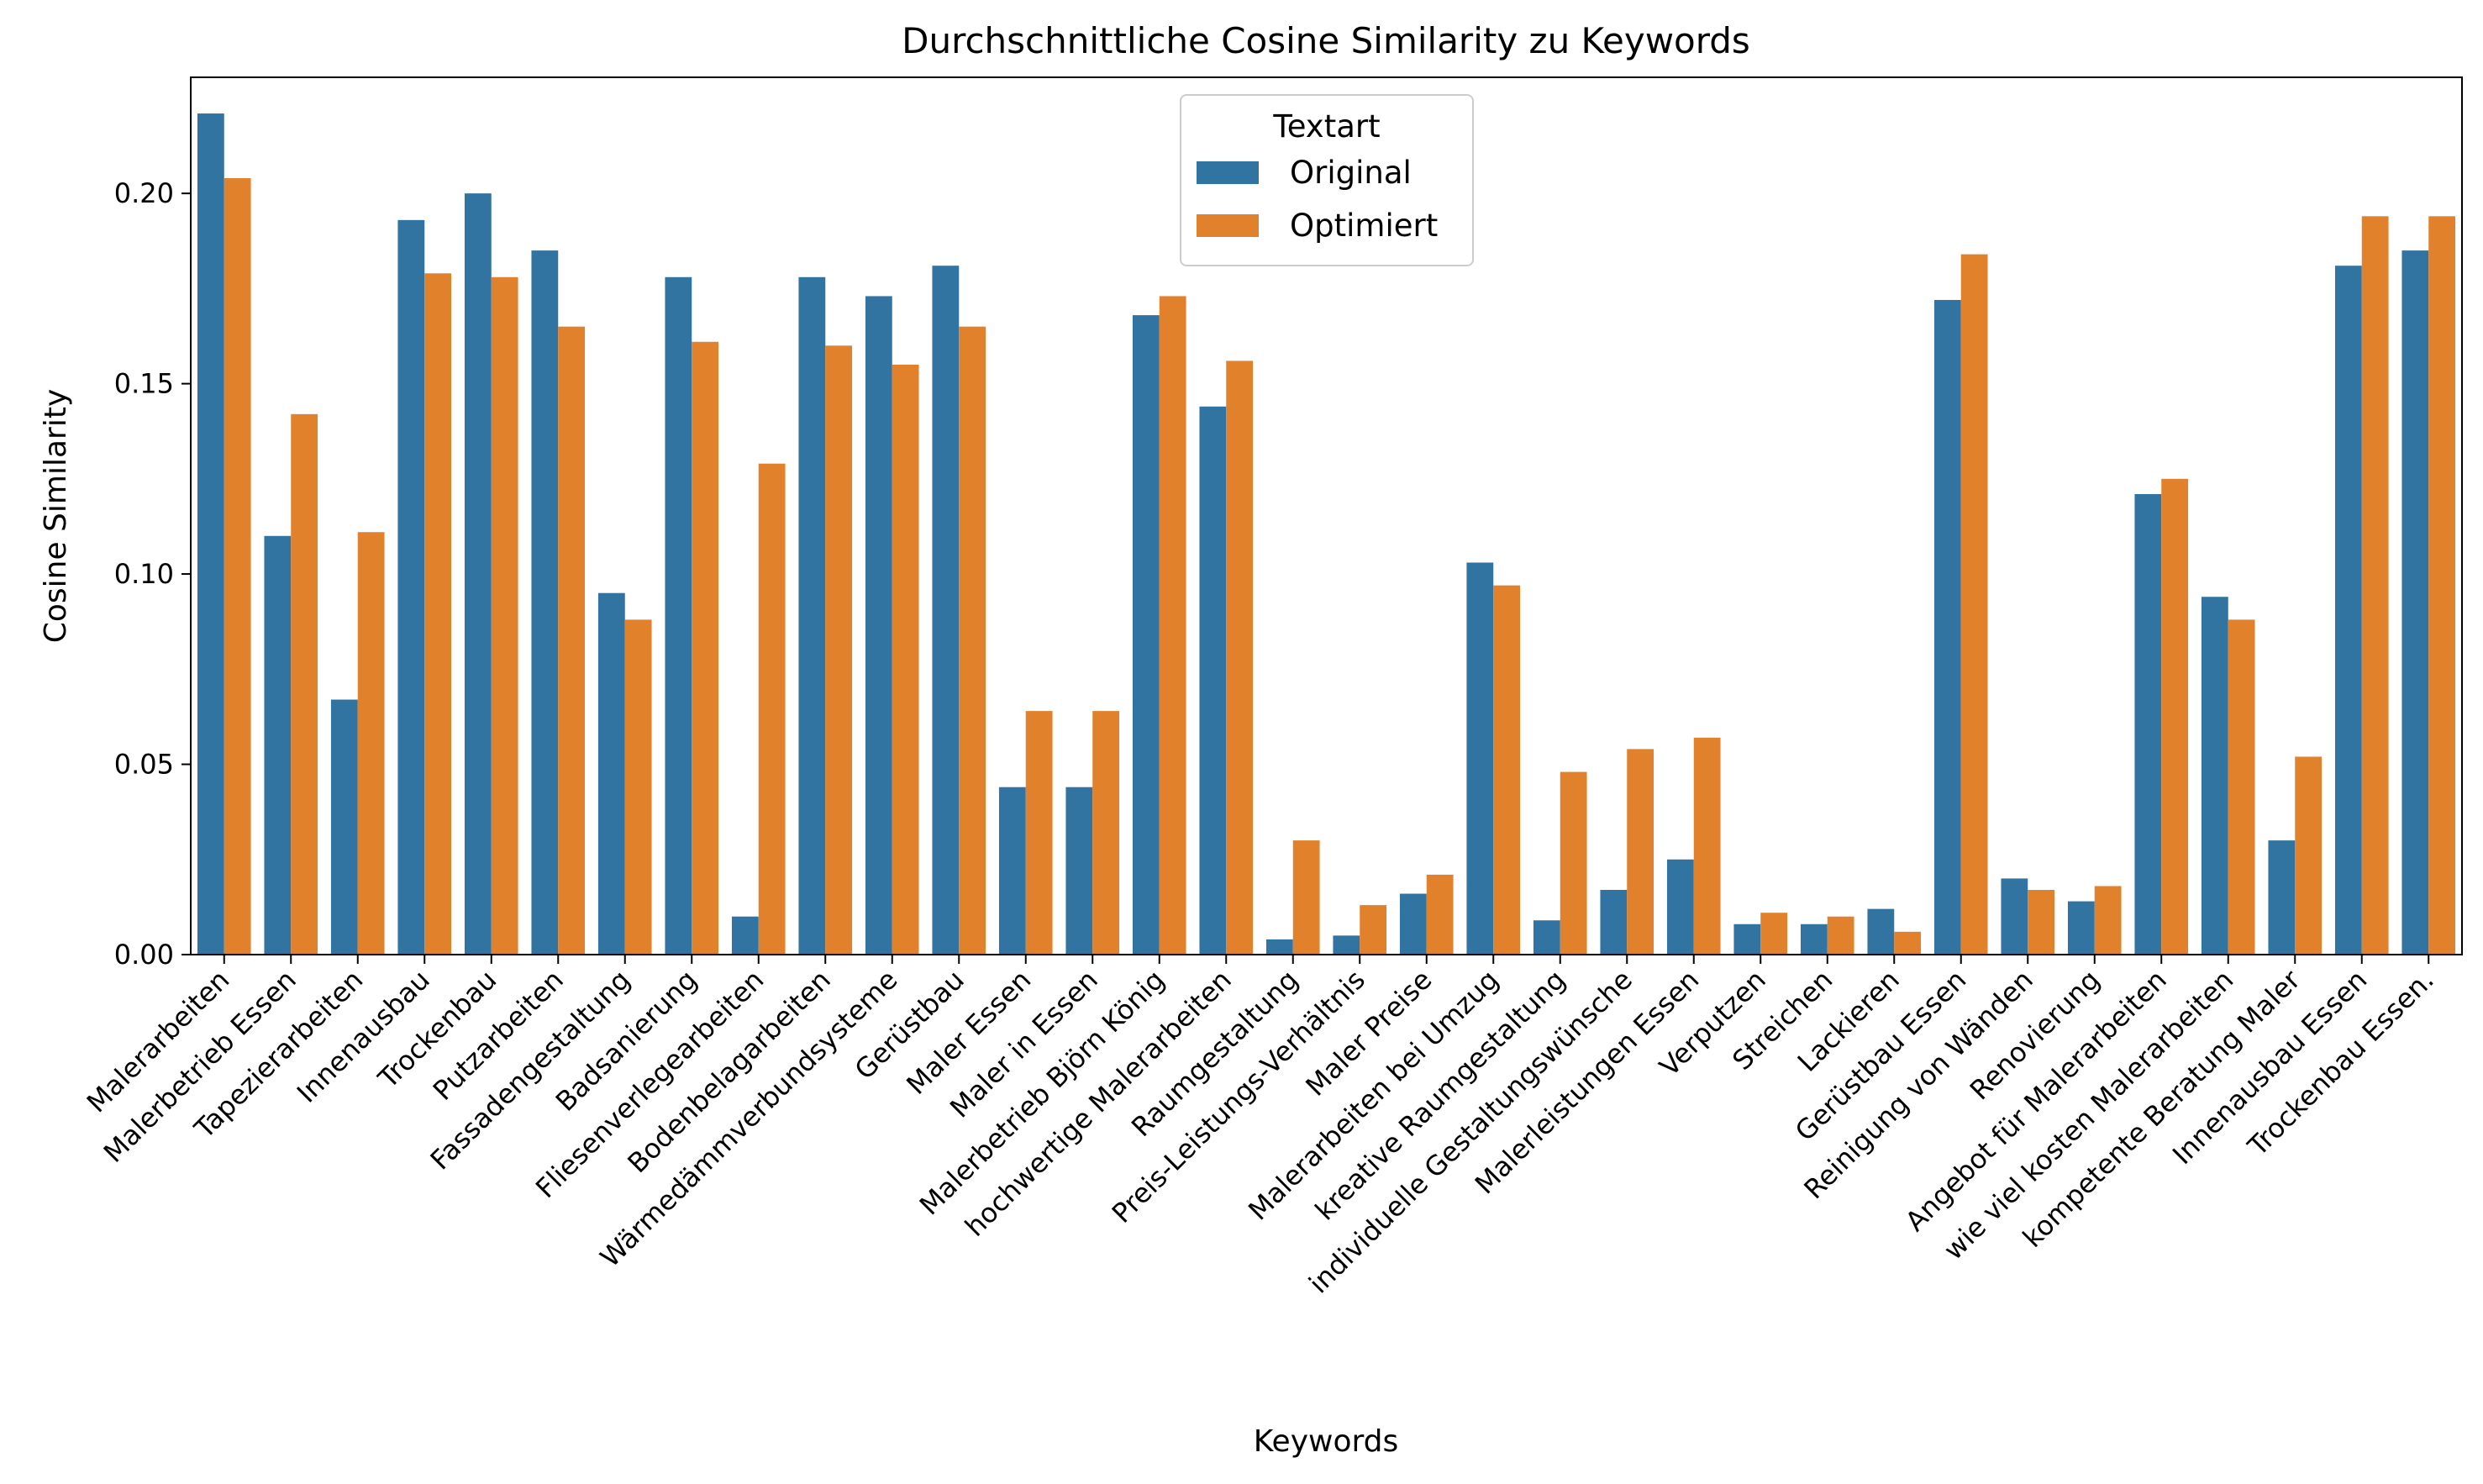  I want to click on legend: Textart Original Optimiert, so click(1327, 180).